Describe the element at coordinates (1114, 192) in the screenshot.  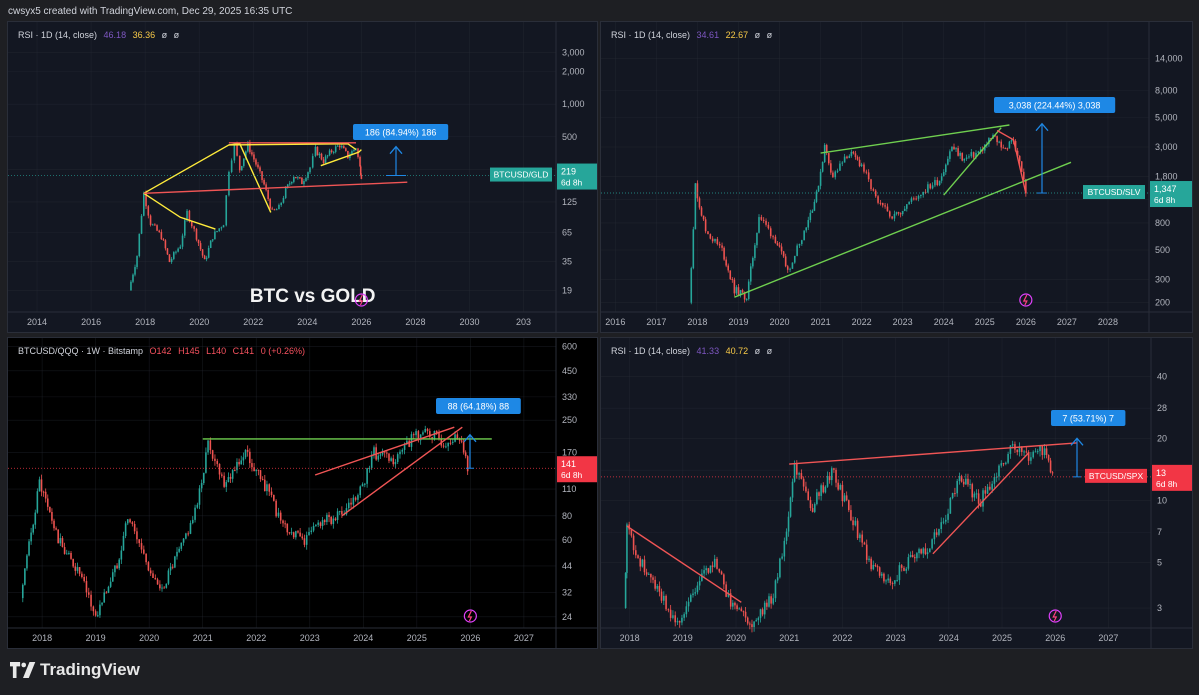
I see `symbol-tag-label: BTCUSD/SLV` at that location.